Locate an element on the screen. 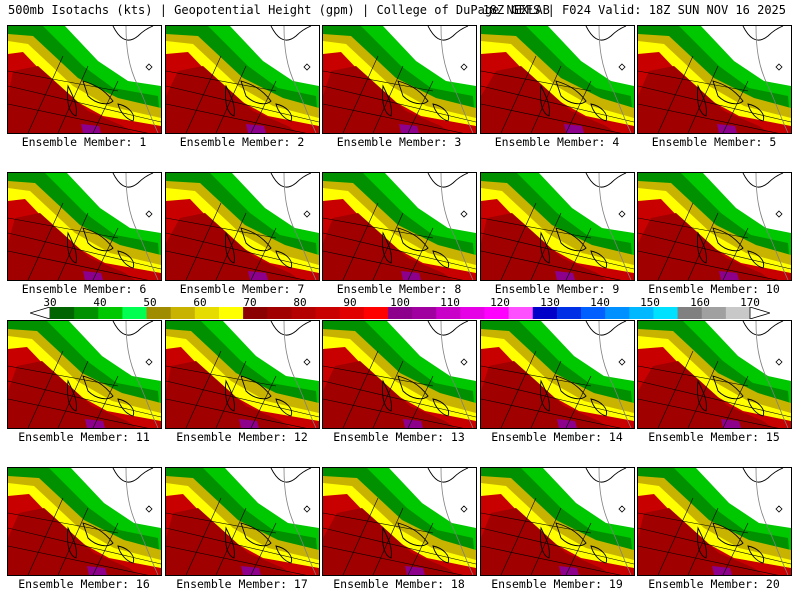  colorbar-tick-label: 170 is located at coordinates (750, 302).